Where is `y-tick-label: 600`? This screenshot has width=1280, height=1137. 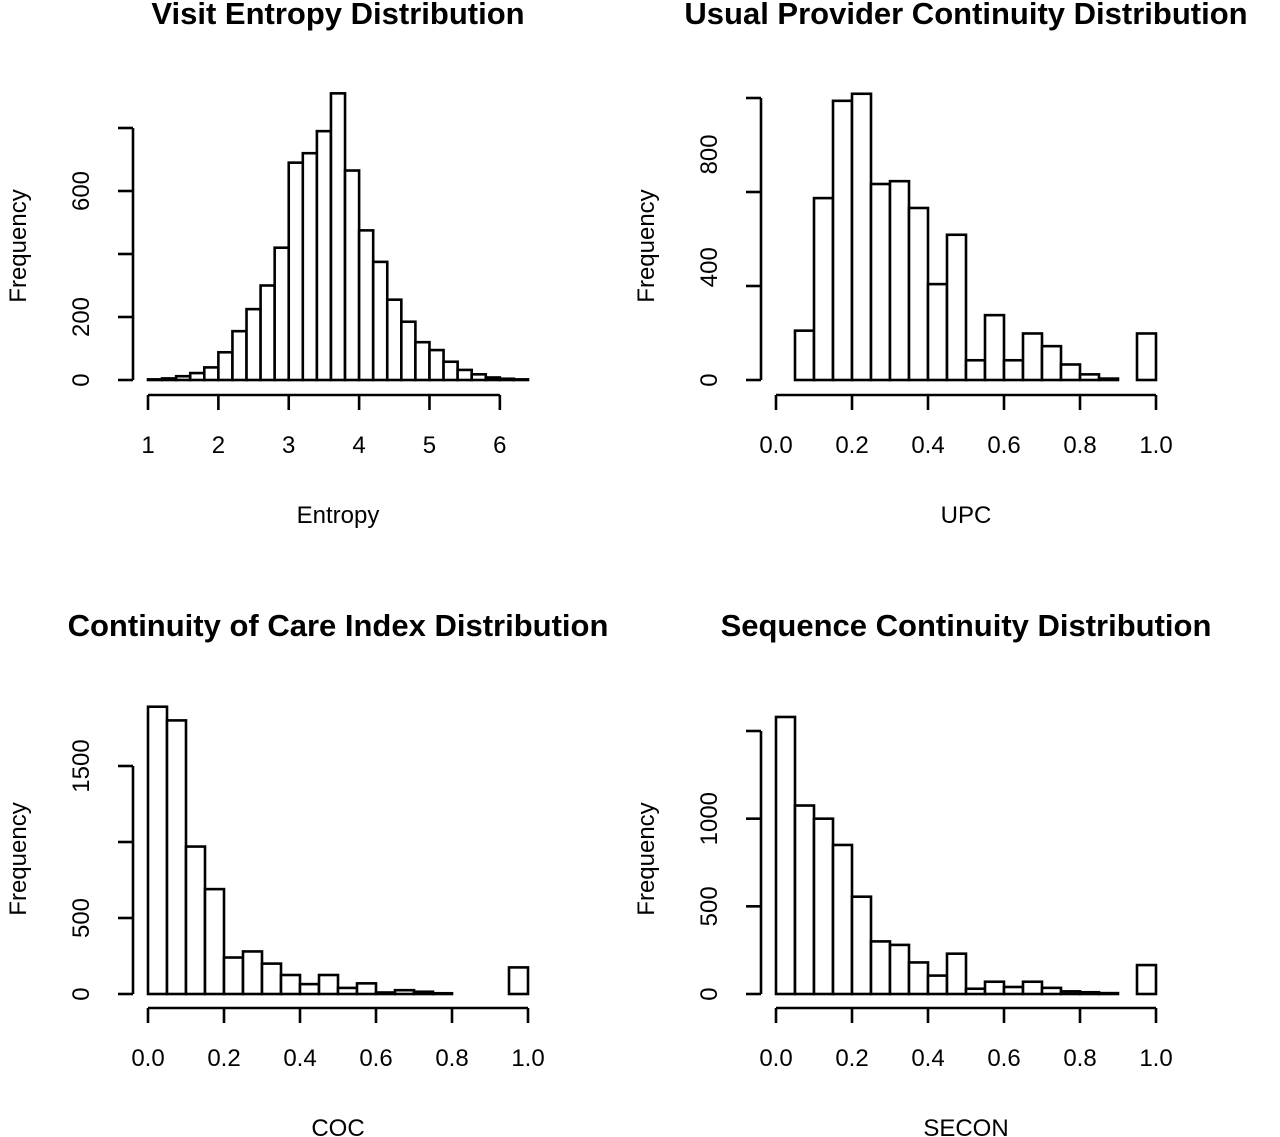
y-tick-label: 600 is located at coordinates (81, 191).